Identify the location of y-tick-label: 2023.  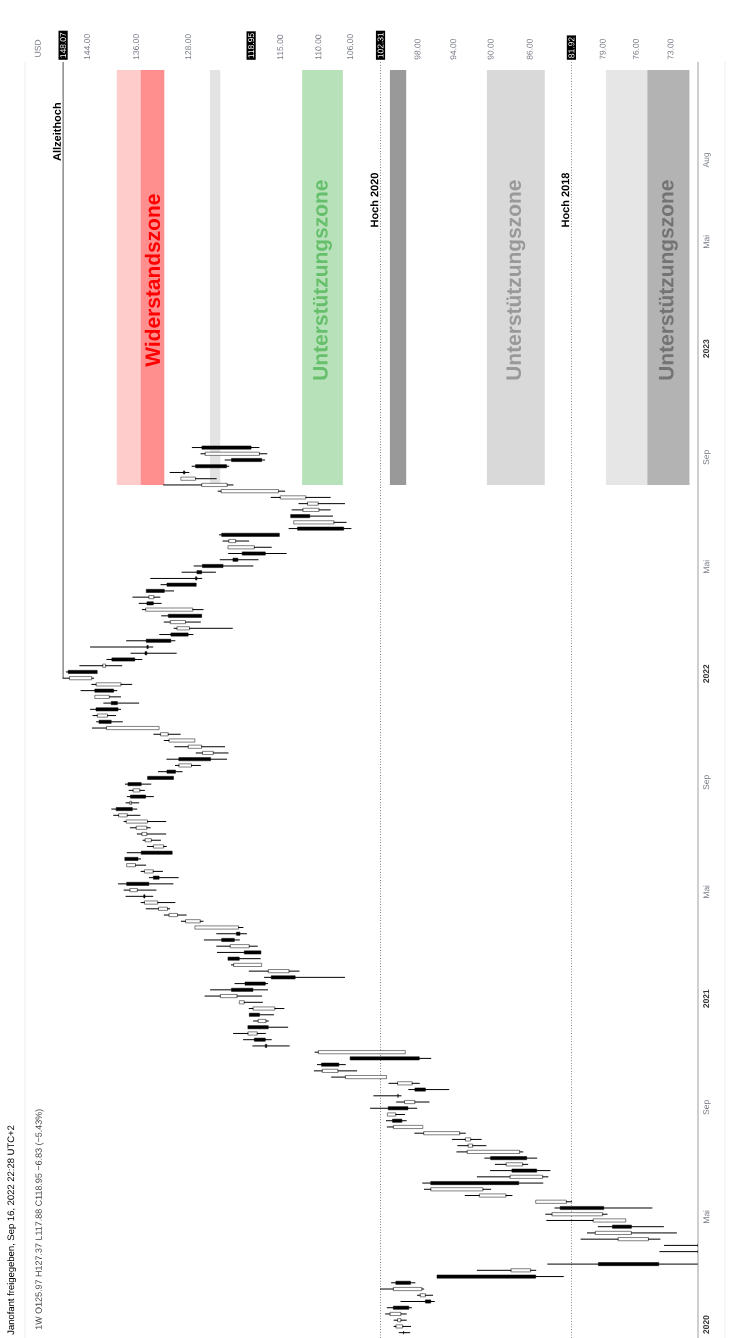
(706, 348).